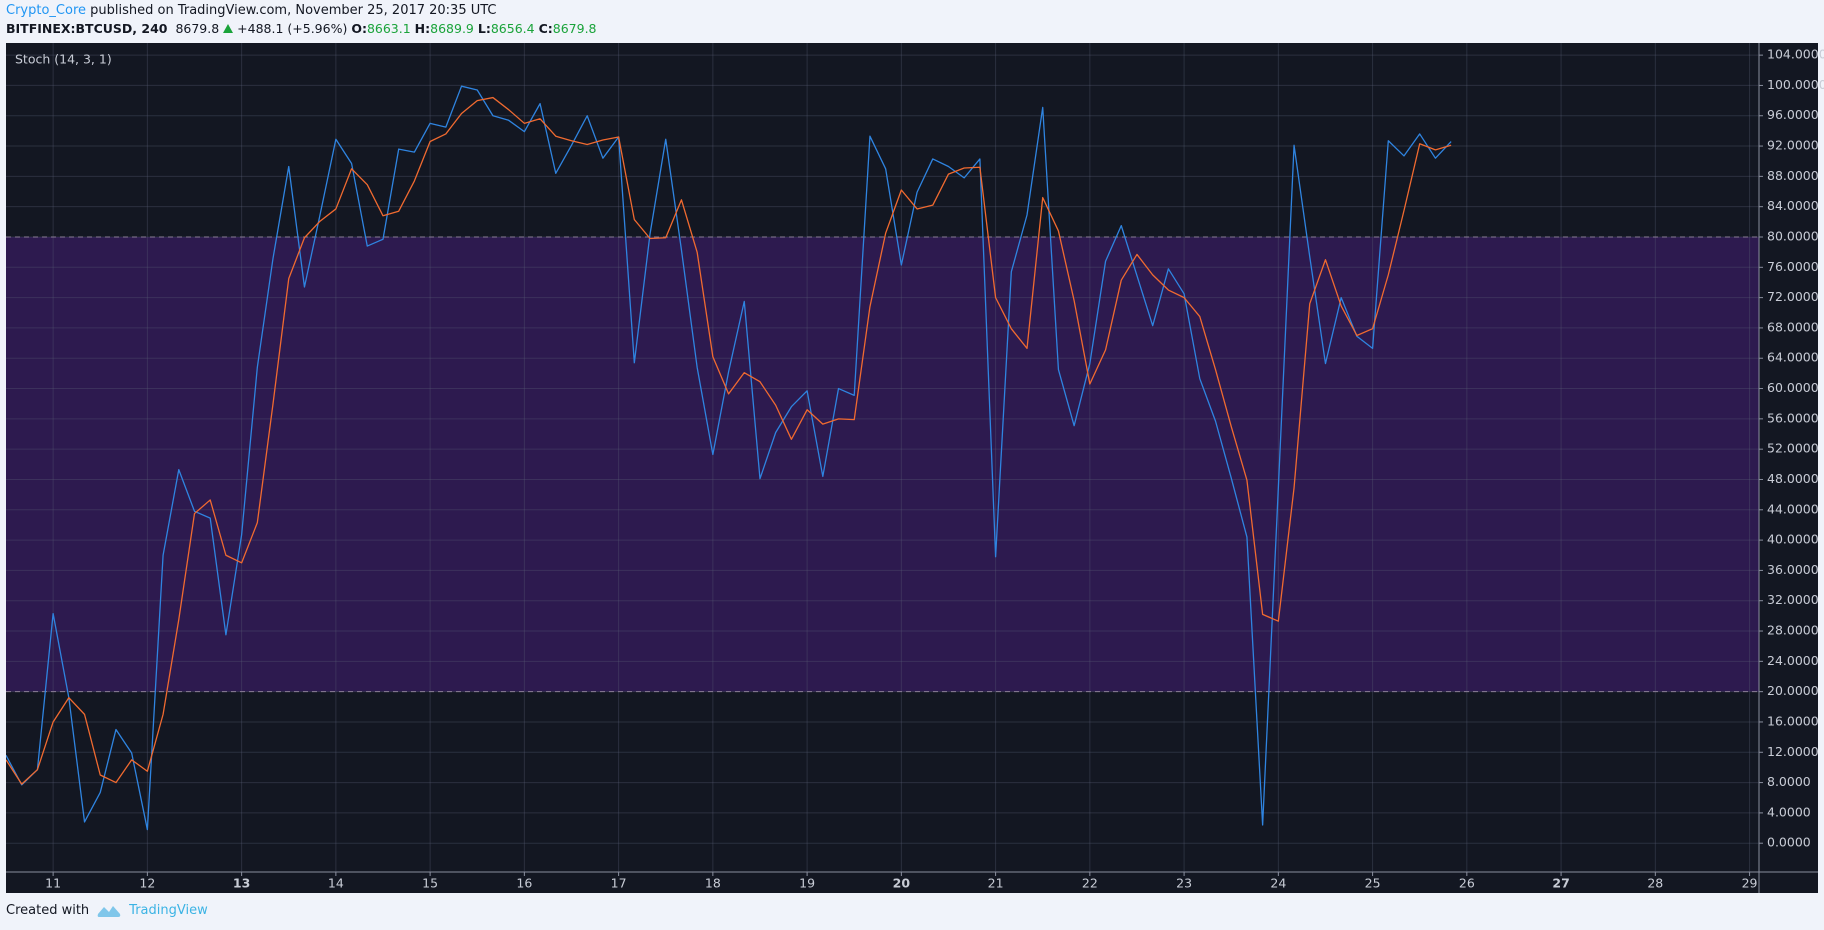 This screenshot has width=1824, height=930. Describe the element at coordinates (807, 883) in the screenshot. I see `x-tick-label: 19` at that location.